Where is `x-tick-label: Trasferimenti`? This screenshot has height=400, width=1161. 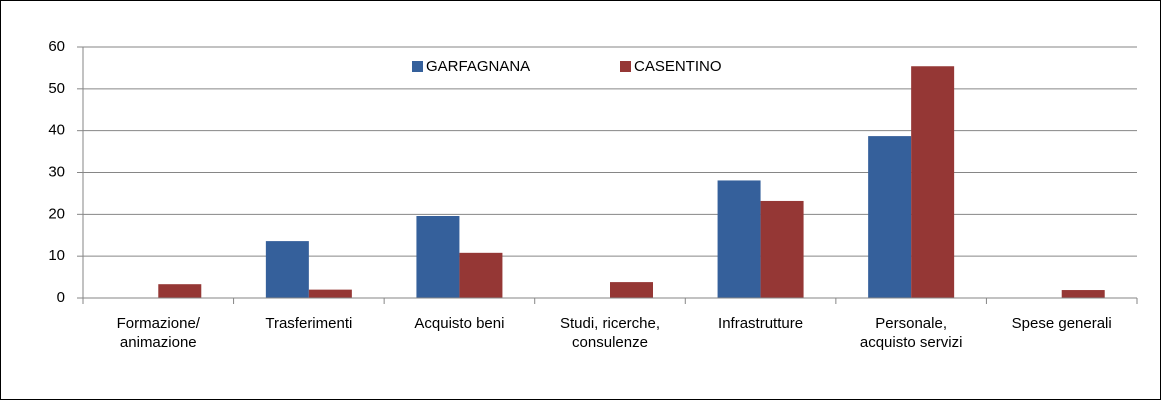
x-tick-label: Trasferimenti is located at coordinates (309, 323).